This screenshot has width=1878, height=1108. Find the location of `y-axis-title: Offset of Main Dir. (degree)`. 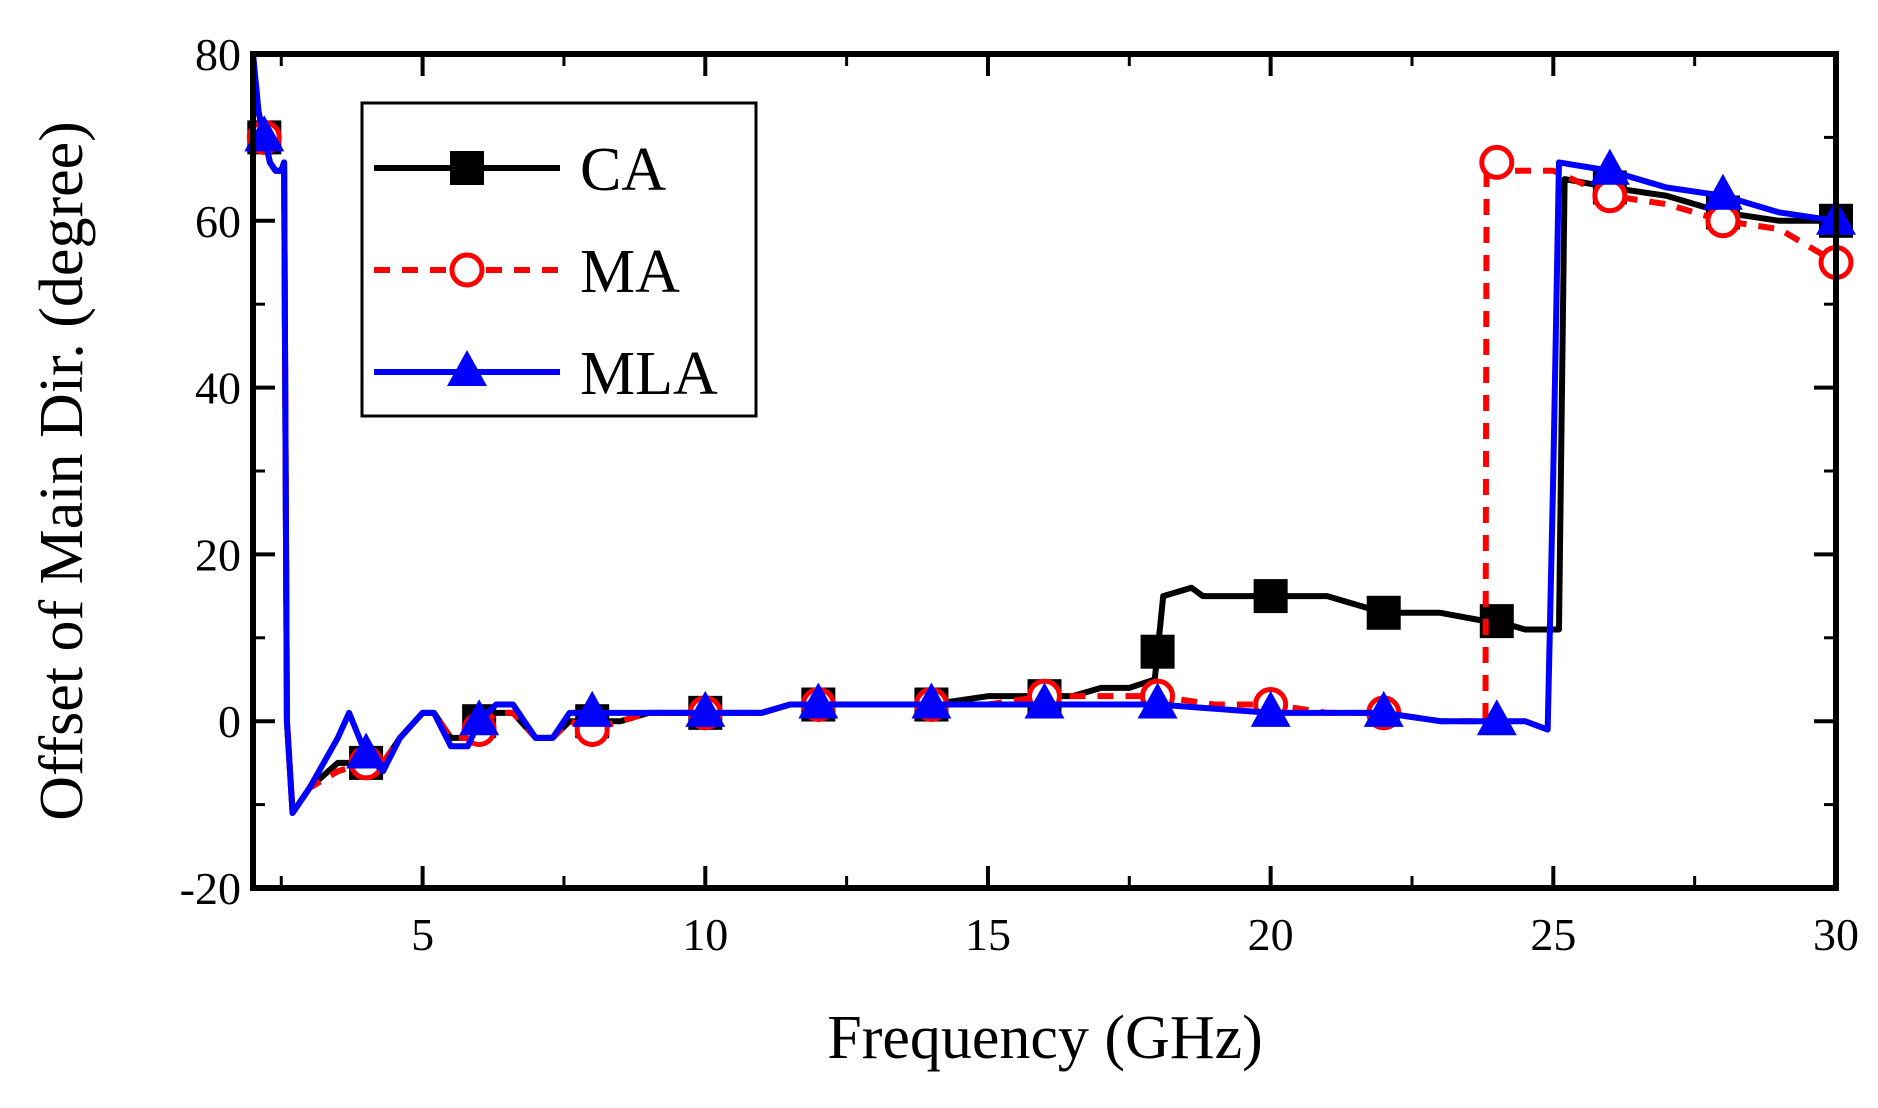

y-axis-title: Offset of Main Dir. (degree) is located at coordinates (62, 471).